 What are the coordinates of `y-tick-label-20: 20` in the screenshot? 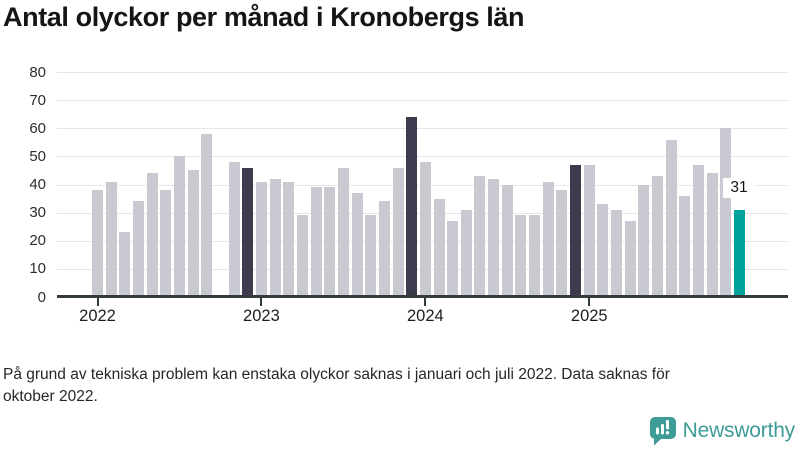 It's located at (37, 241).